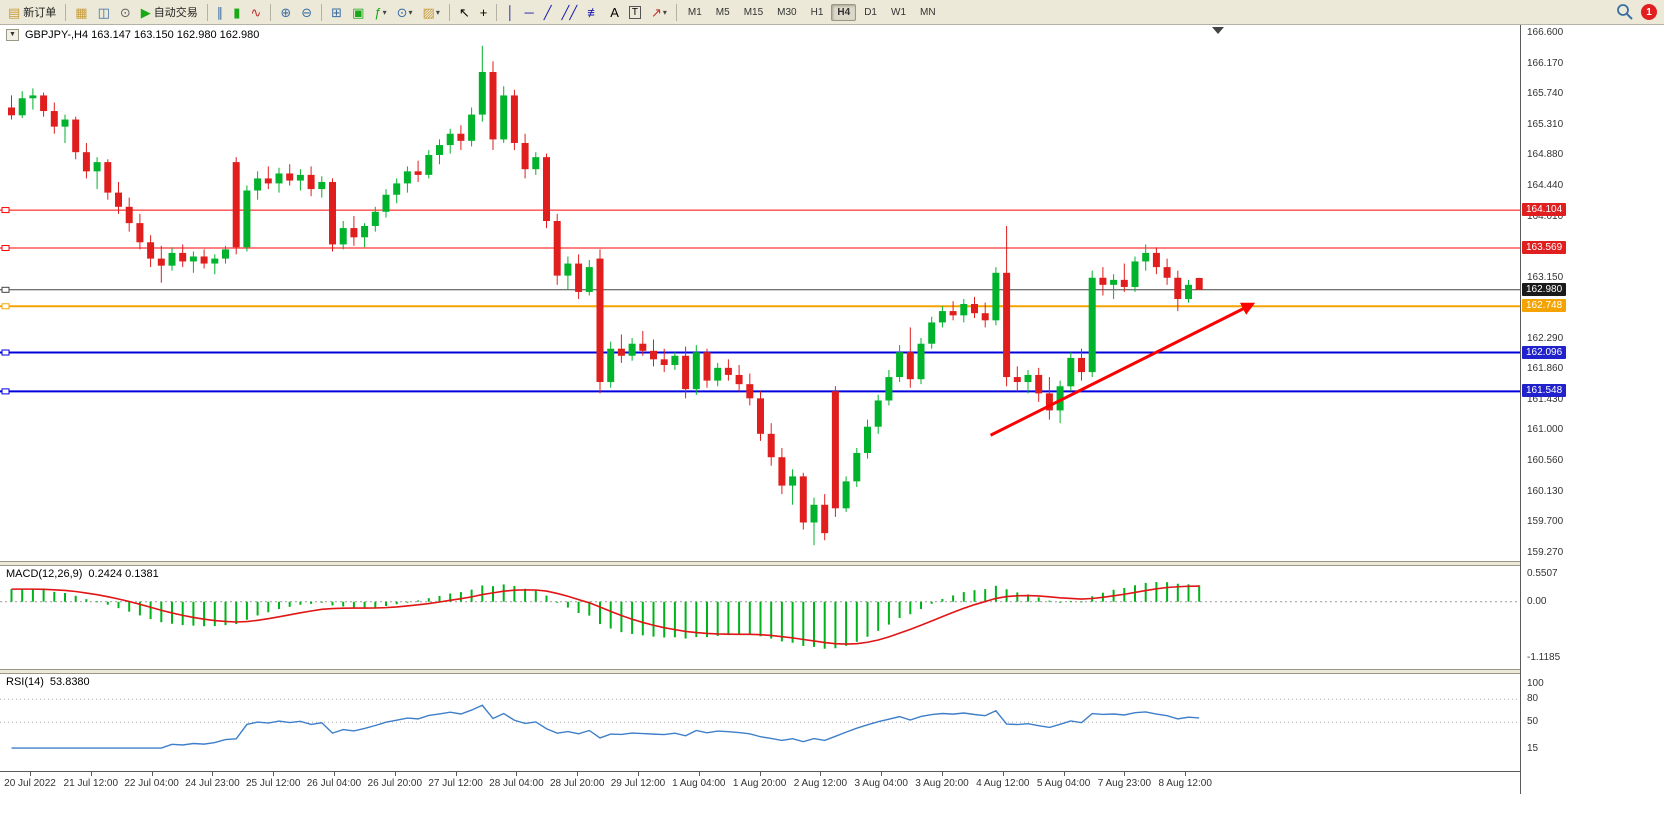 This screenshot has height=839, width=1664. I want to click on hline-anchor-162.748, so click(5, 306).